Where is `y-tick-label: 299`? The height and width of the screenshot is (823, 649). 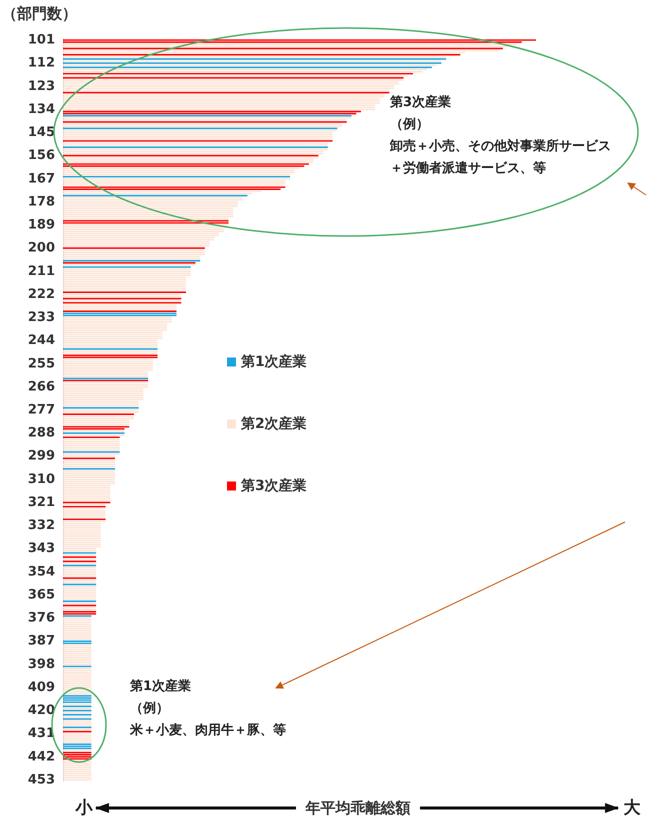
y-tick-label: 299 is located at coordinates (41, 456).